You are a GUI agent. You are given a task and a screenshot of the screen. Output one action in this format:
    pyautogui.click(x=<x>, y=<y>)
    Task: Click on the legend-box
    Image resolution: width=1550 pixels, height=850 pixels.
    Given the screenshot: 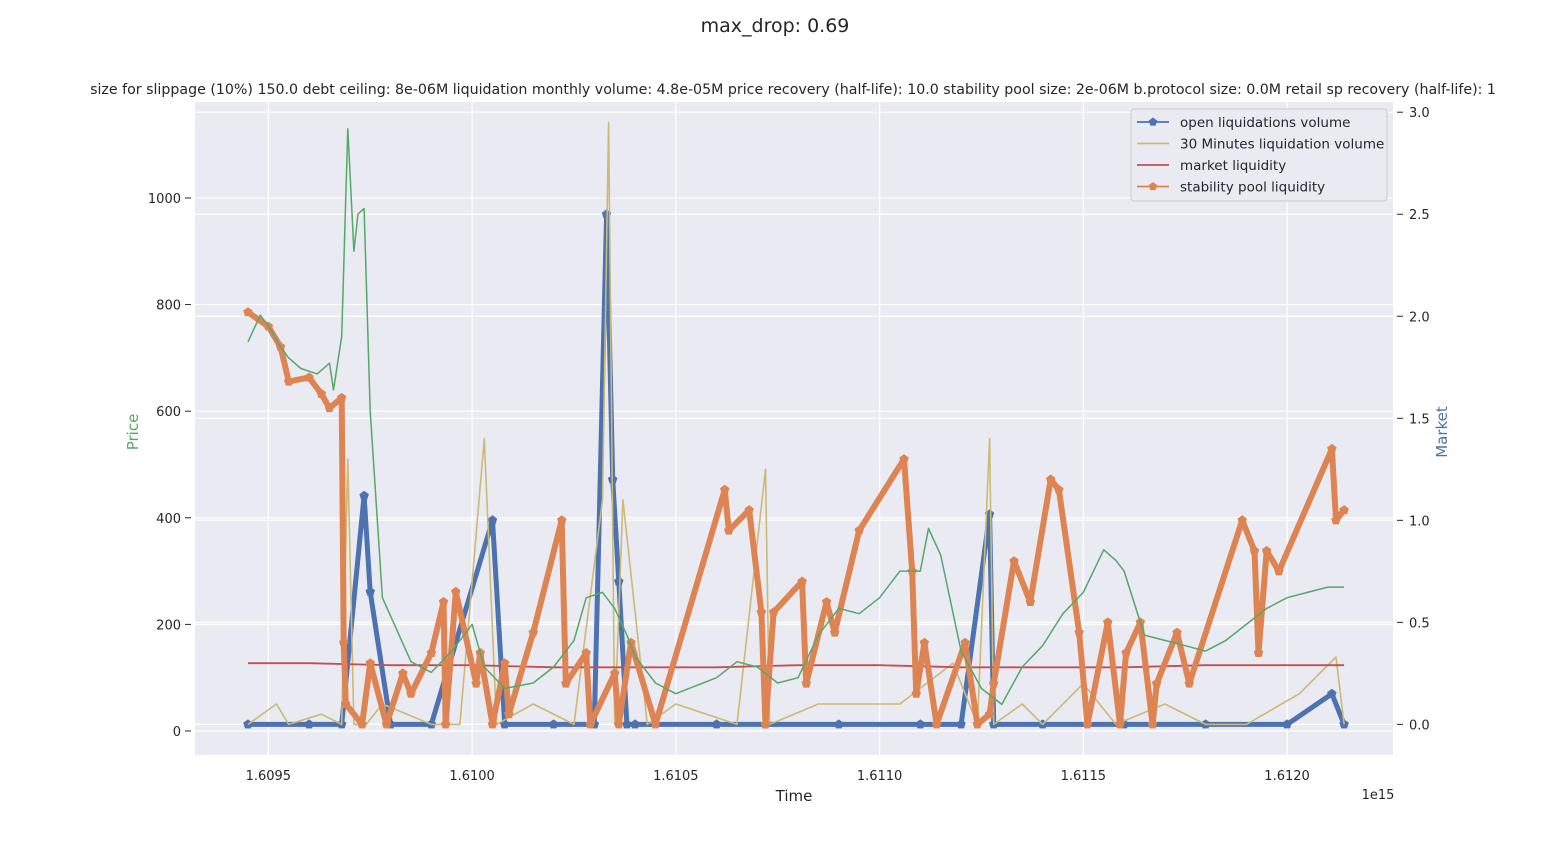 What is the action you would take?
    pyautogui.click(x=1259, y=155)
    